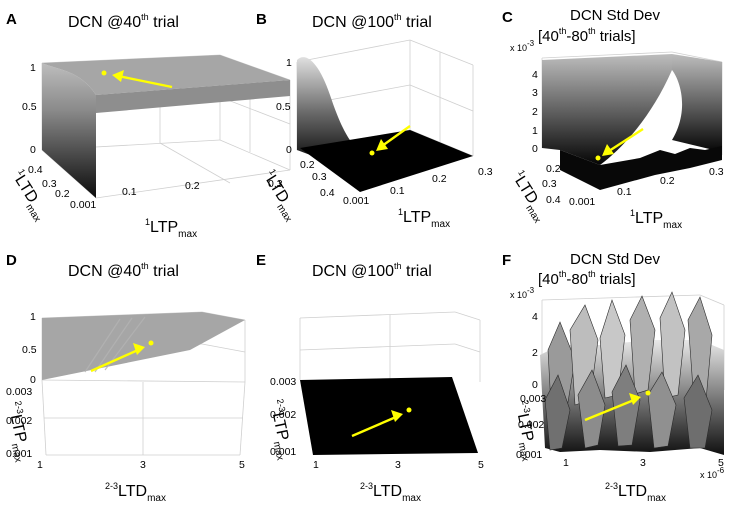 Image resolution: width=737 pixels, height=505 pixels. Describe the element at coordinates (316, 465) in the screenshot. I see `xtick-e-1: 1` at that location.